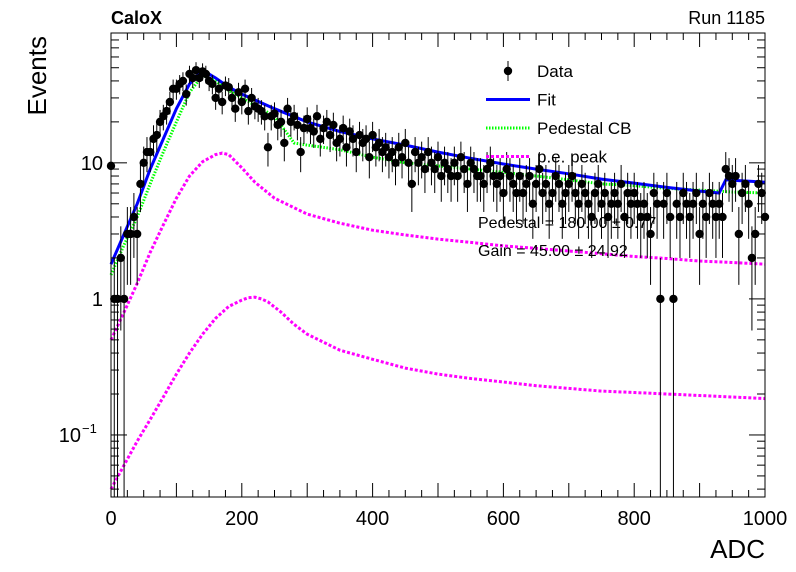  What do you see at coordinates (584, 128) in the screenshot?
I see `legend-label: Pedestal CB` at bounding box center [584, 128].